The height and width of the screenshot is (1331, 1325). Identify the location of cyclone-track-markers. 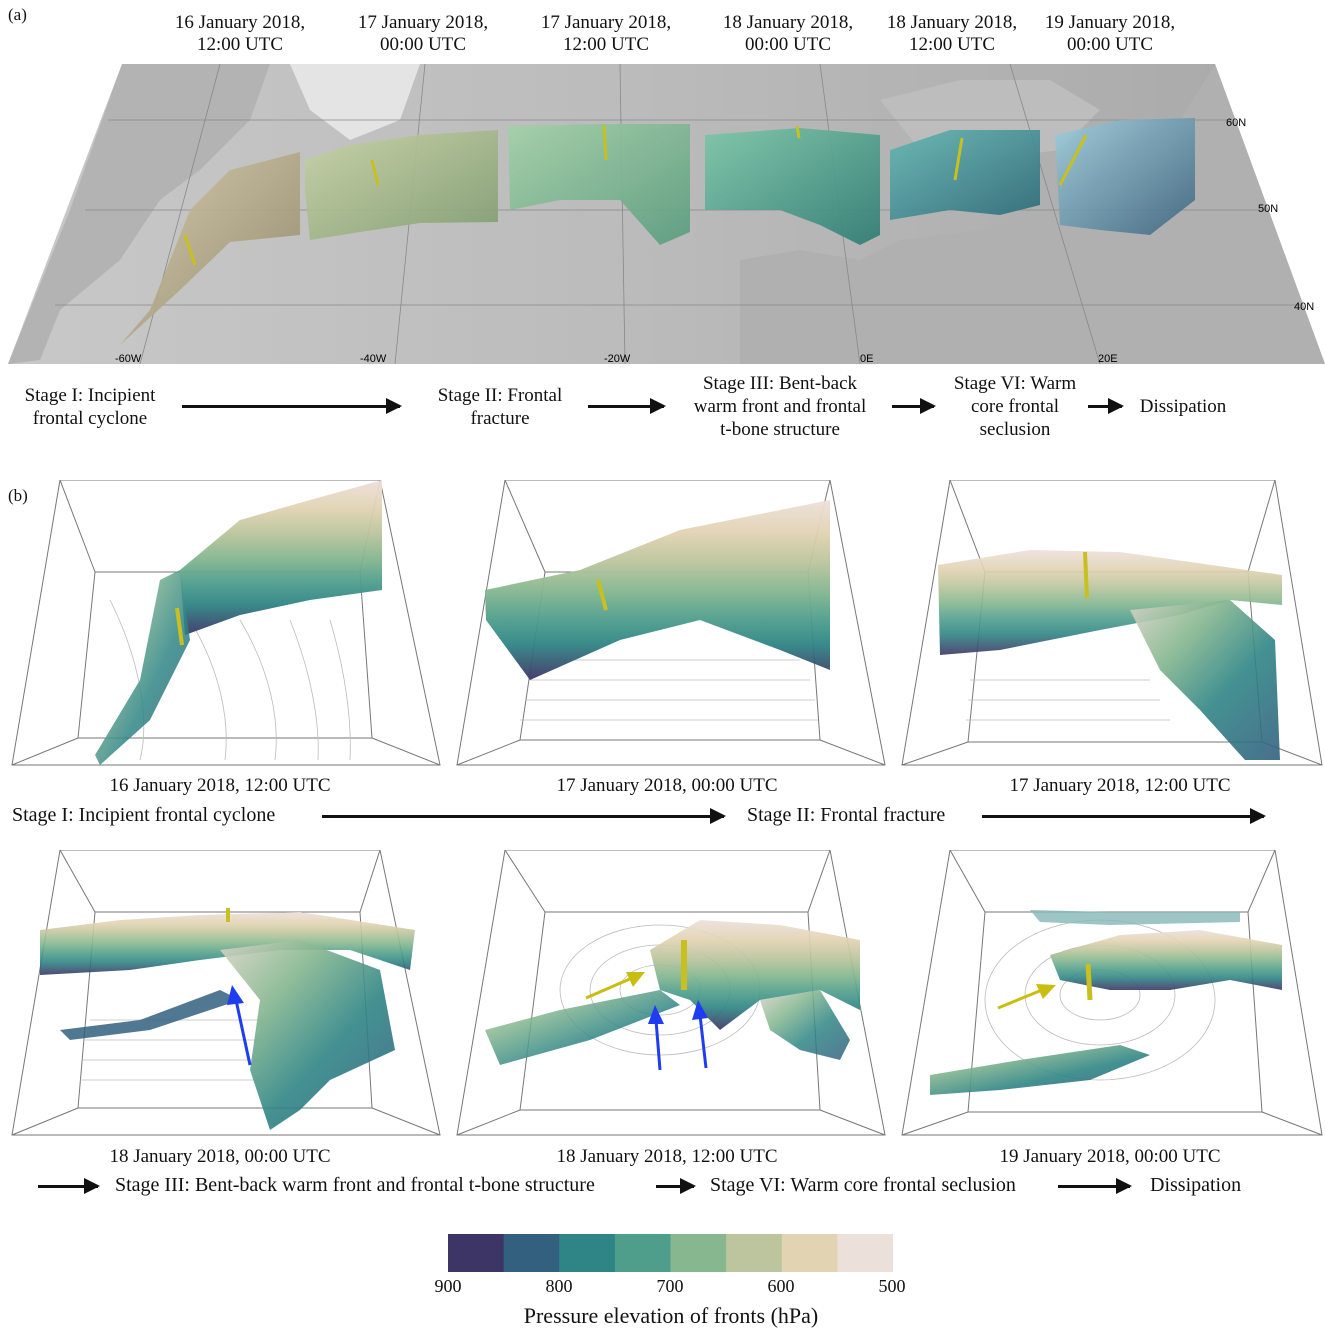
(635, 195).